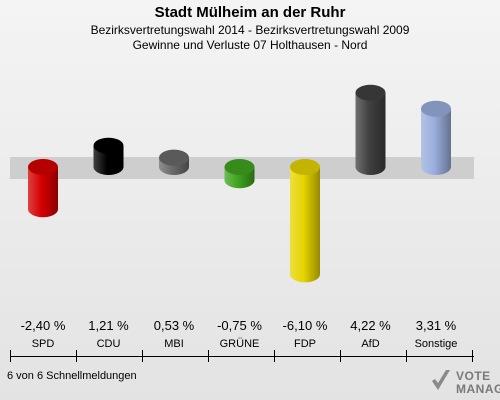  I want to click on category-label: FDP, so click(305, 344).